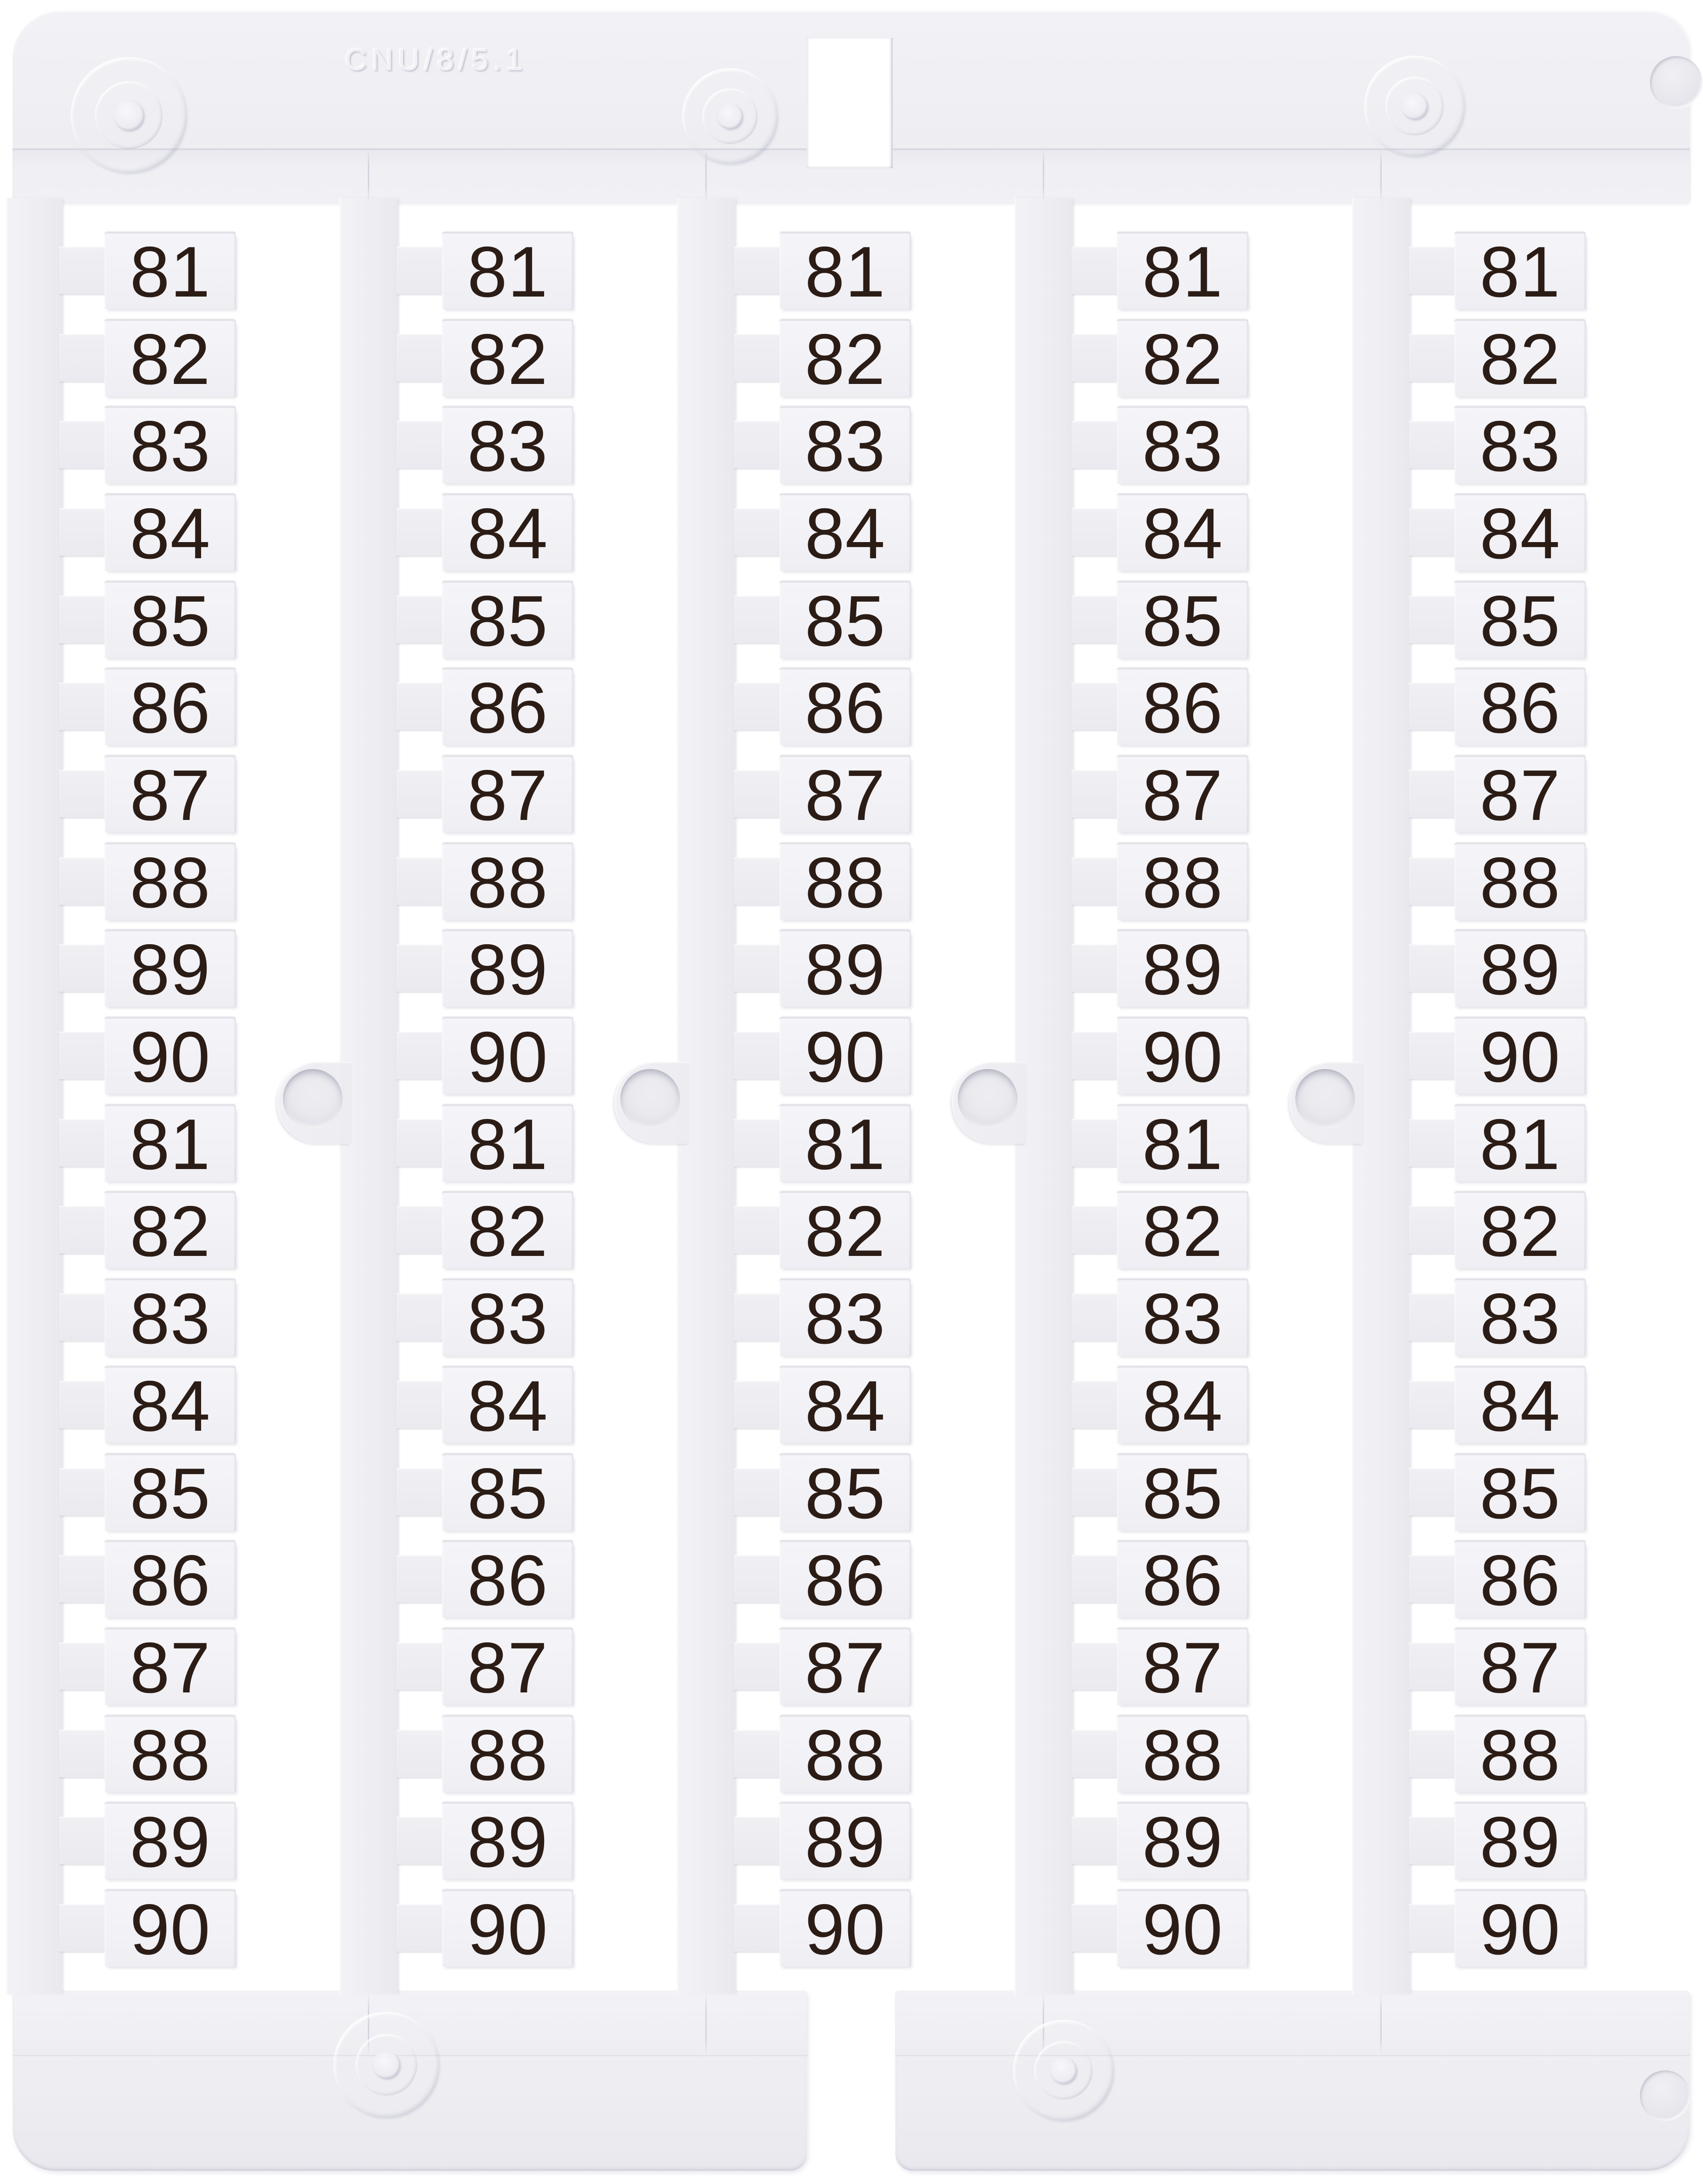 This screenshot has height=2184, width=1703. What do you see at coordinates (170, 708) in the screenshot?
I see `tag-number: 86` at bounding box center [170, 708].